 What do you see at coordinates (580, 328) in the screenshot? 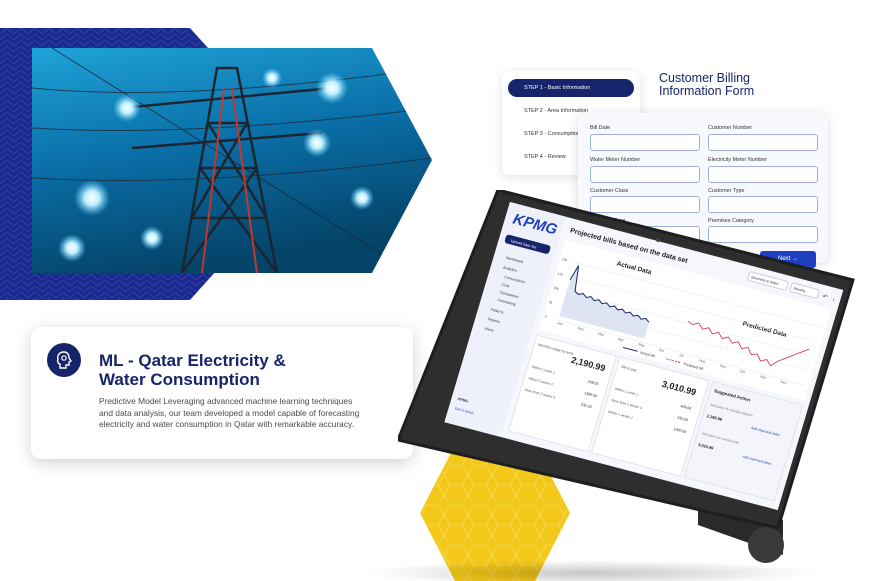
I see `x-tick-label: Feb` at bounding box center [580, 328].